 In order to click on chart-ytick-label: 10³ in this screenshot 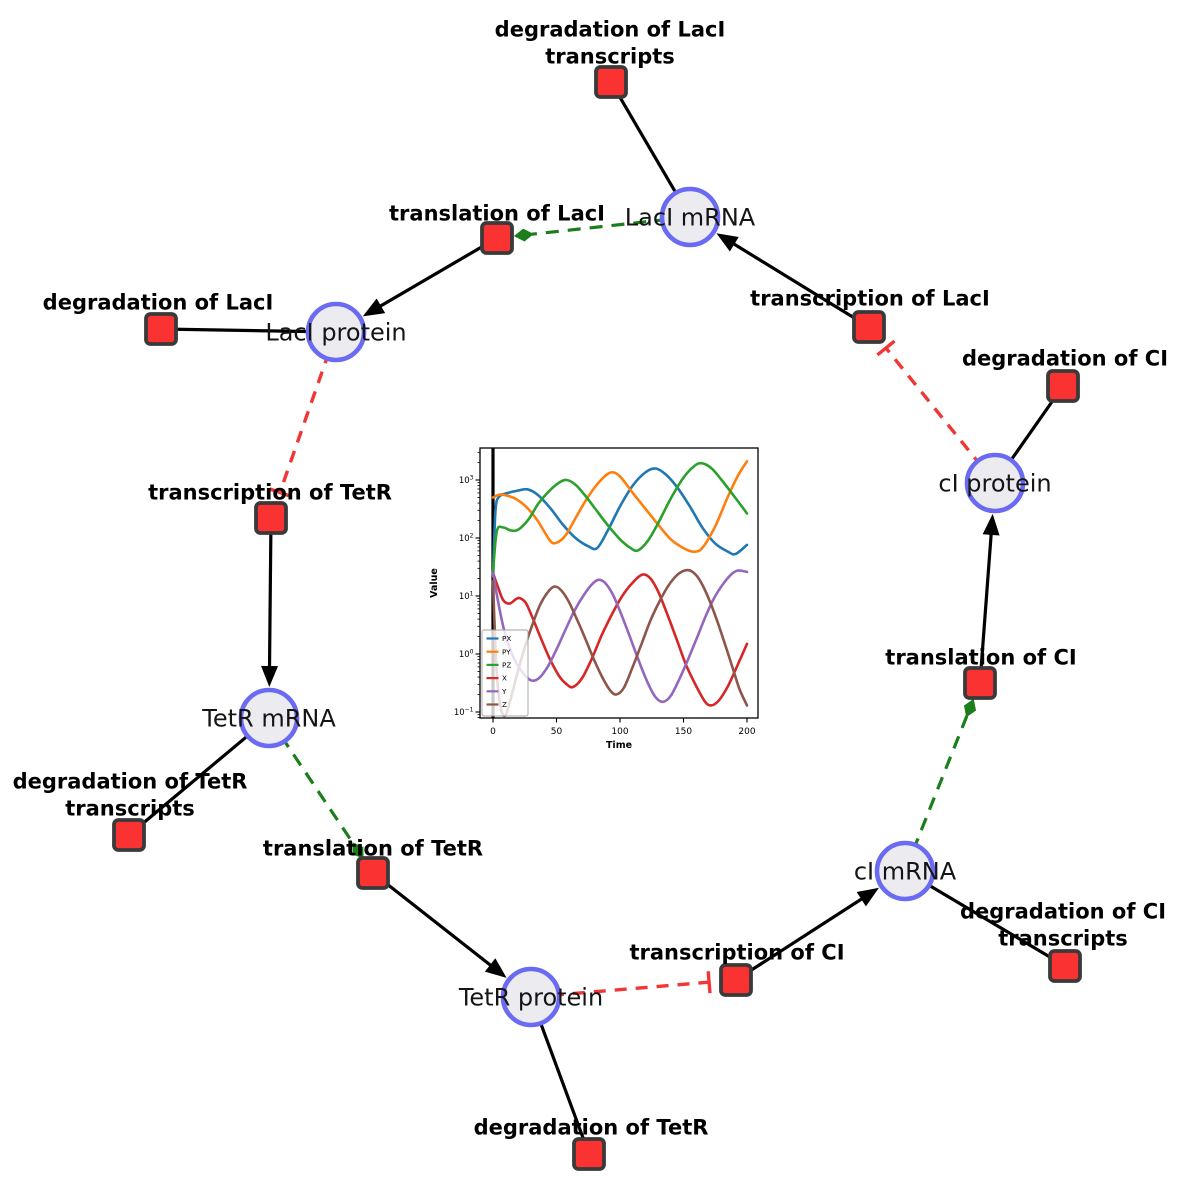, I will do `click(466, 481)`.